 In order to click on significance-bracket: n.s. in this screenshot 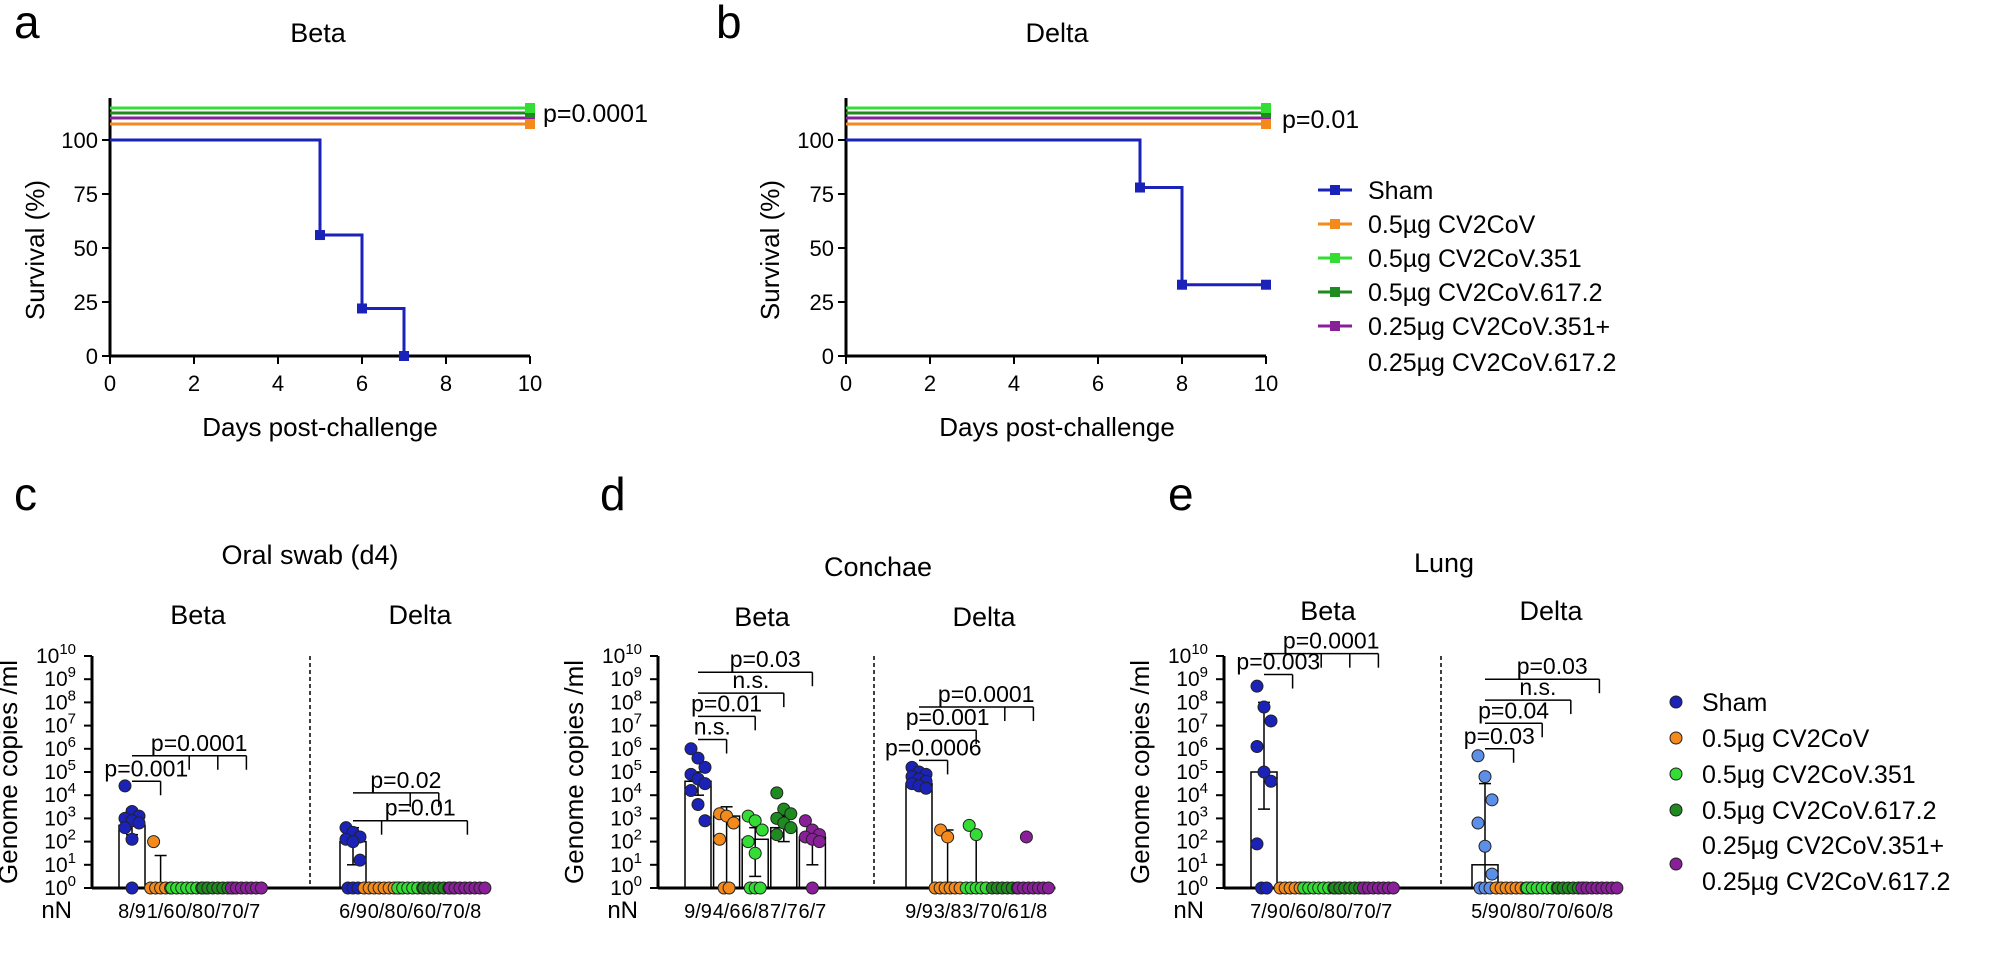, I will do `click(1528, 694)`.